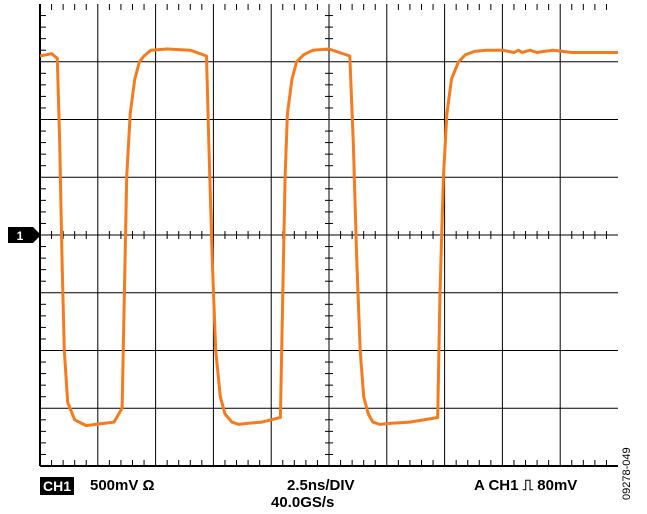  Describe the element at coordinates (122, 485) in the screenshot. I see `vertical-scale-readout: 500mV Ω` at that location.